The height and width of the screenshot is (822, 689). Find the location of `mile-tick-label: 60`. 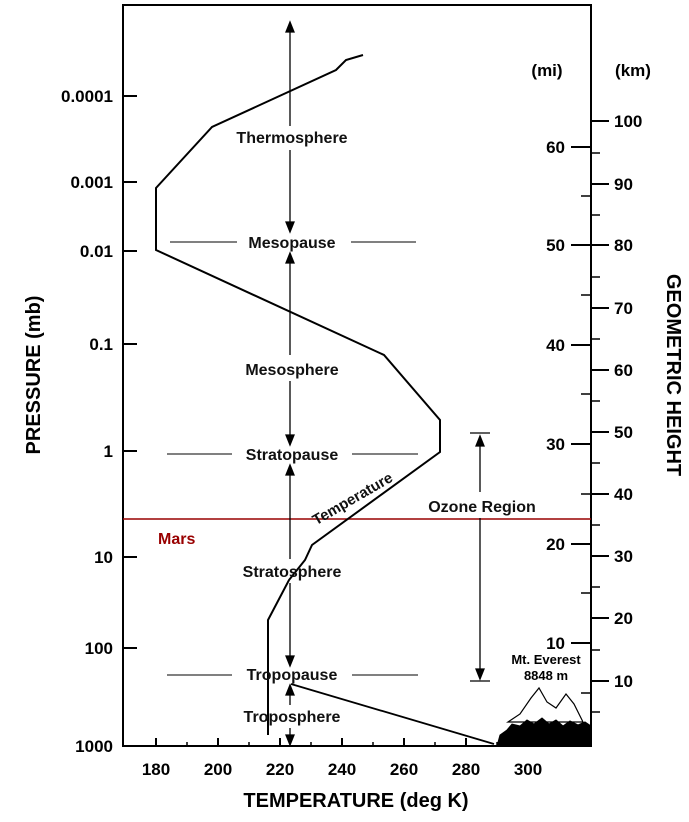

mile-tick-label: 60 is located at coordinates (555, 147).